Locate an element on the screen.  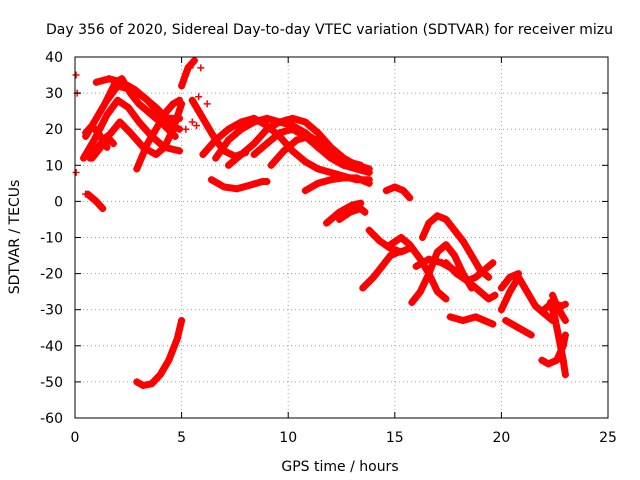
y-tick-label: 0 is located at coordinates (58, 202).